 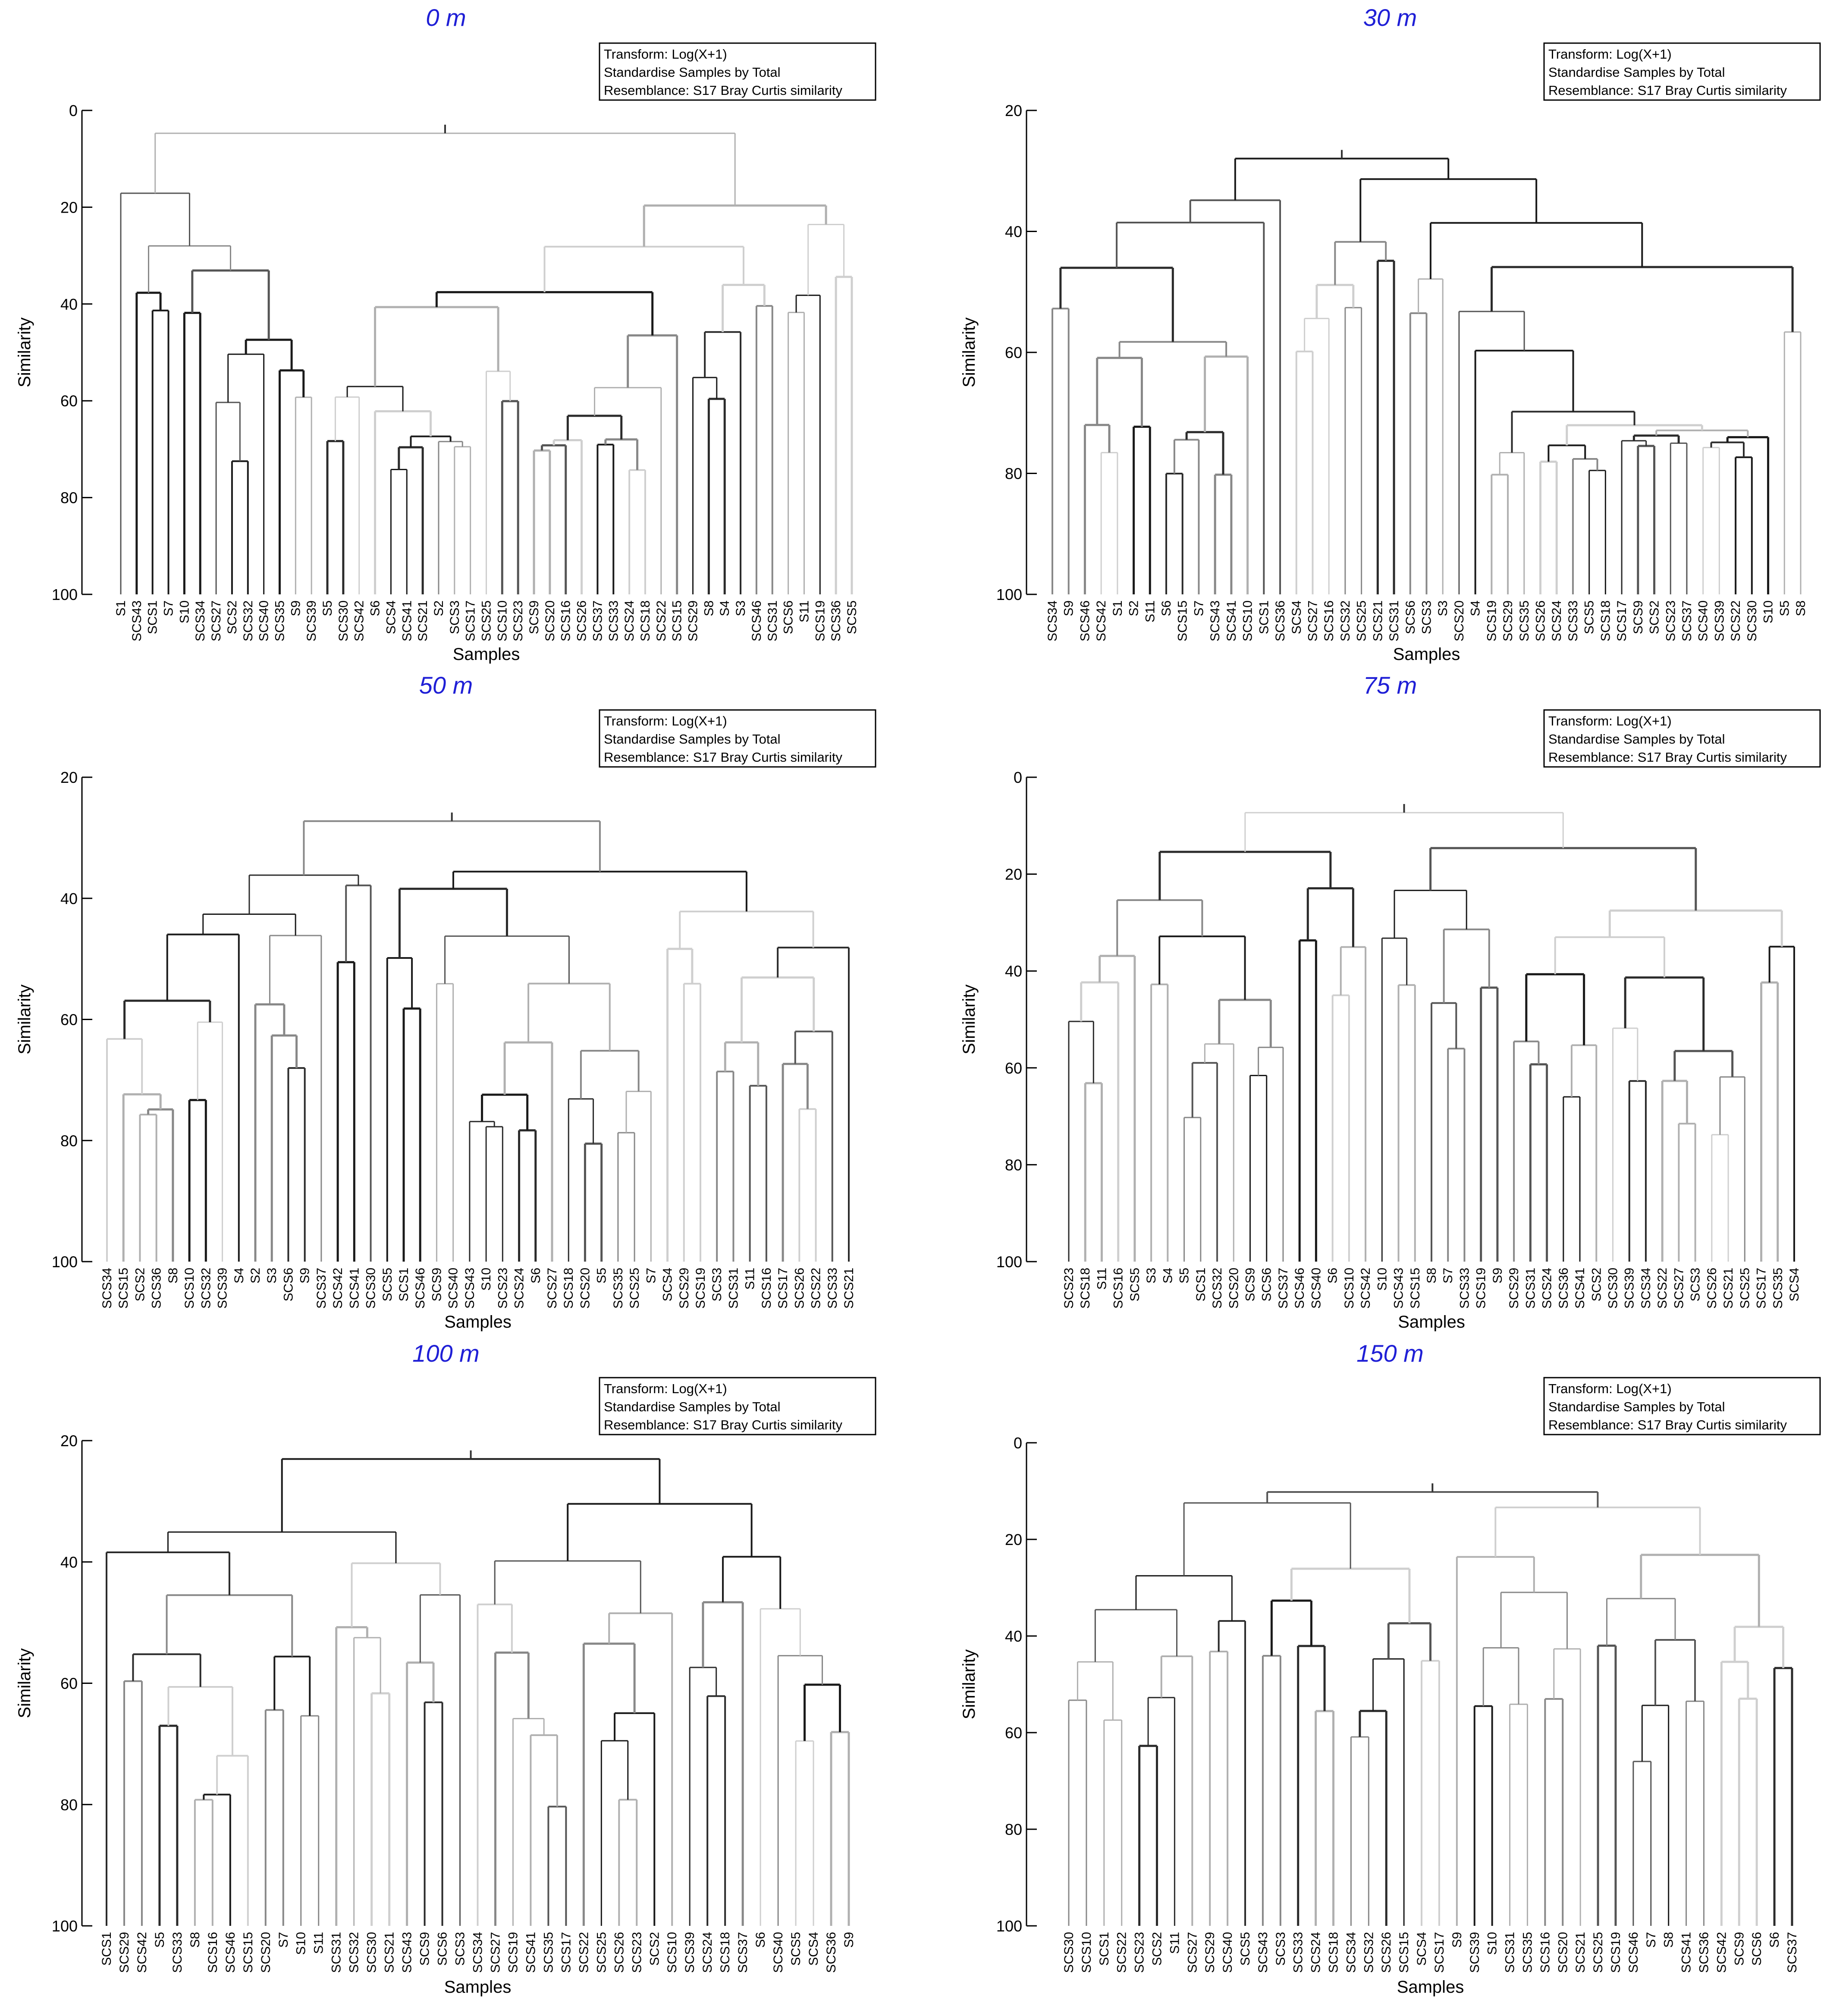 I want to click on leaf-label: S11, so click(x=750, y=1279).